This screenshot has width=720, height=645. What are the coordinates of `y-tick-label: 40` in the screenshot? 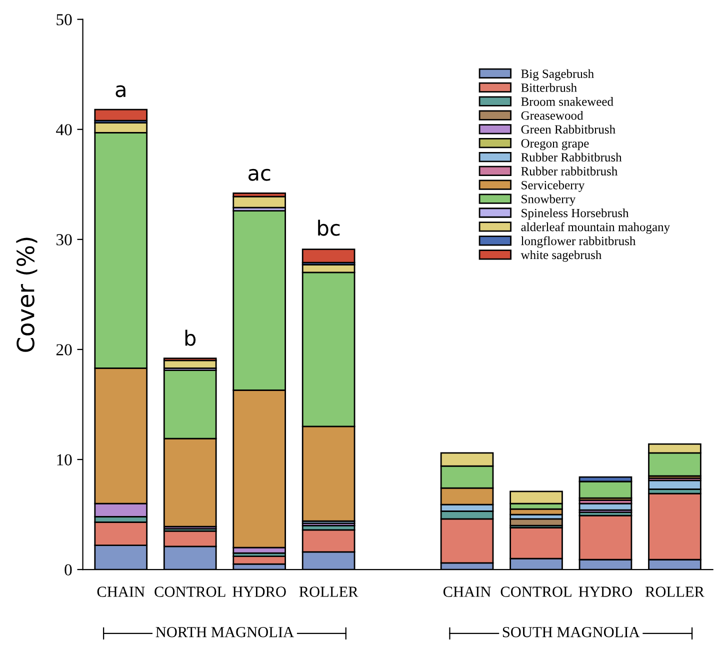 It's located at (64, 130).